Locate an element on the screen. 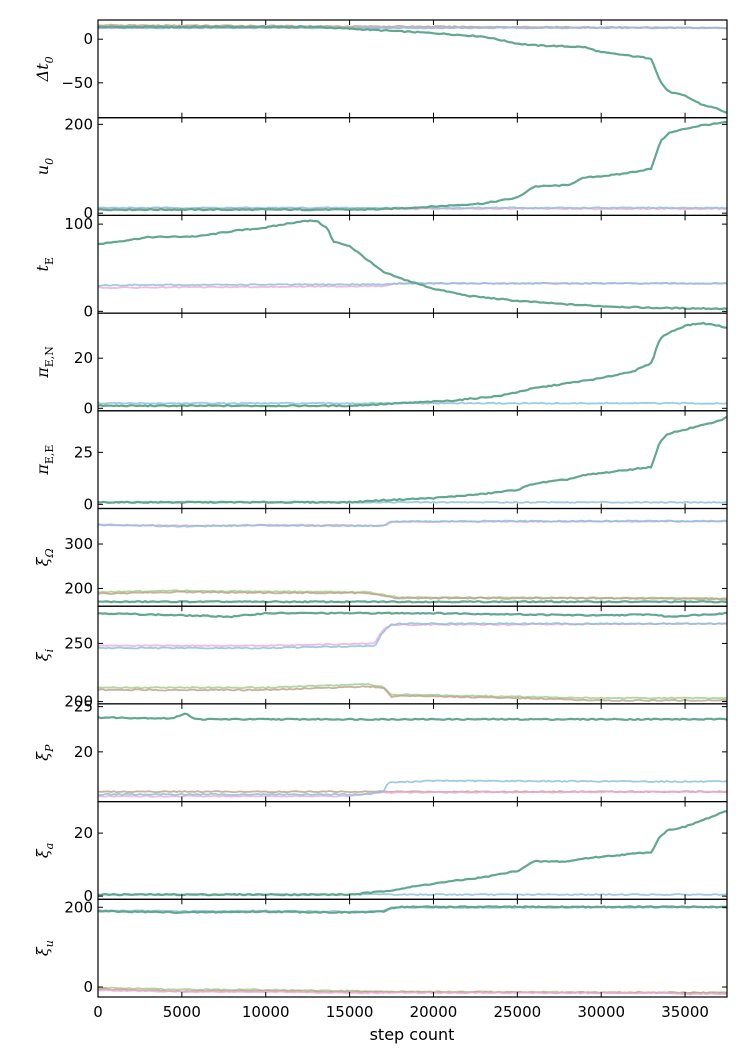  x-tick-label: 5000 is located at coordinates (182, 1012).